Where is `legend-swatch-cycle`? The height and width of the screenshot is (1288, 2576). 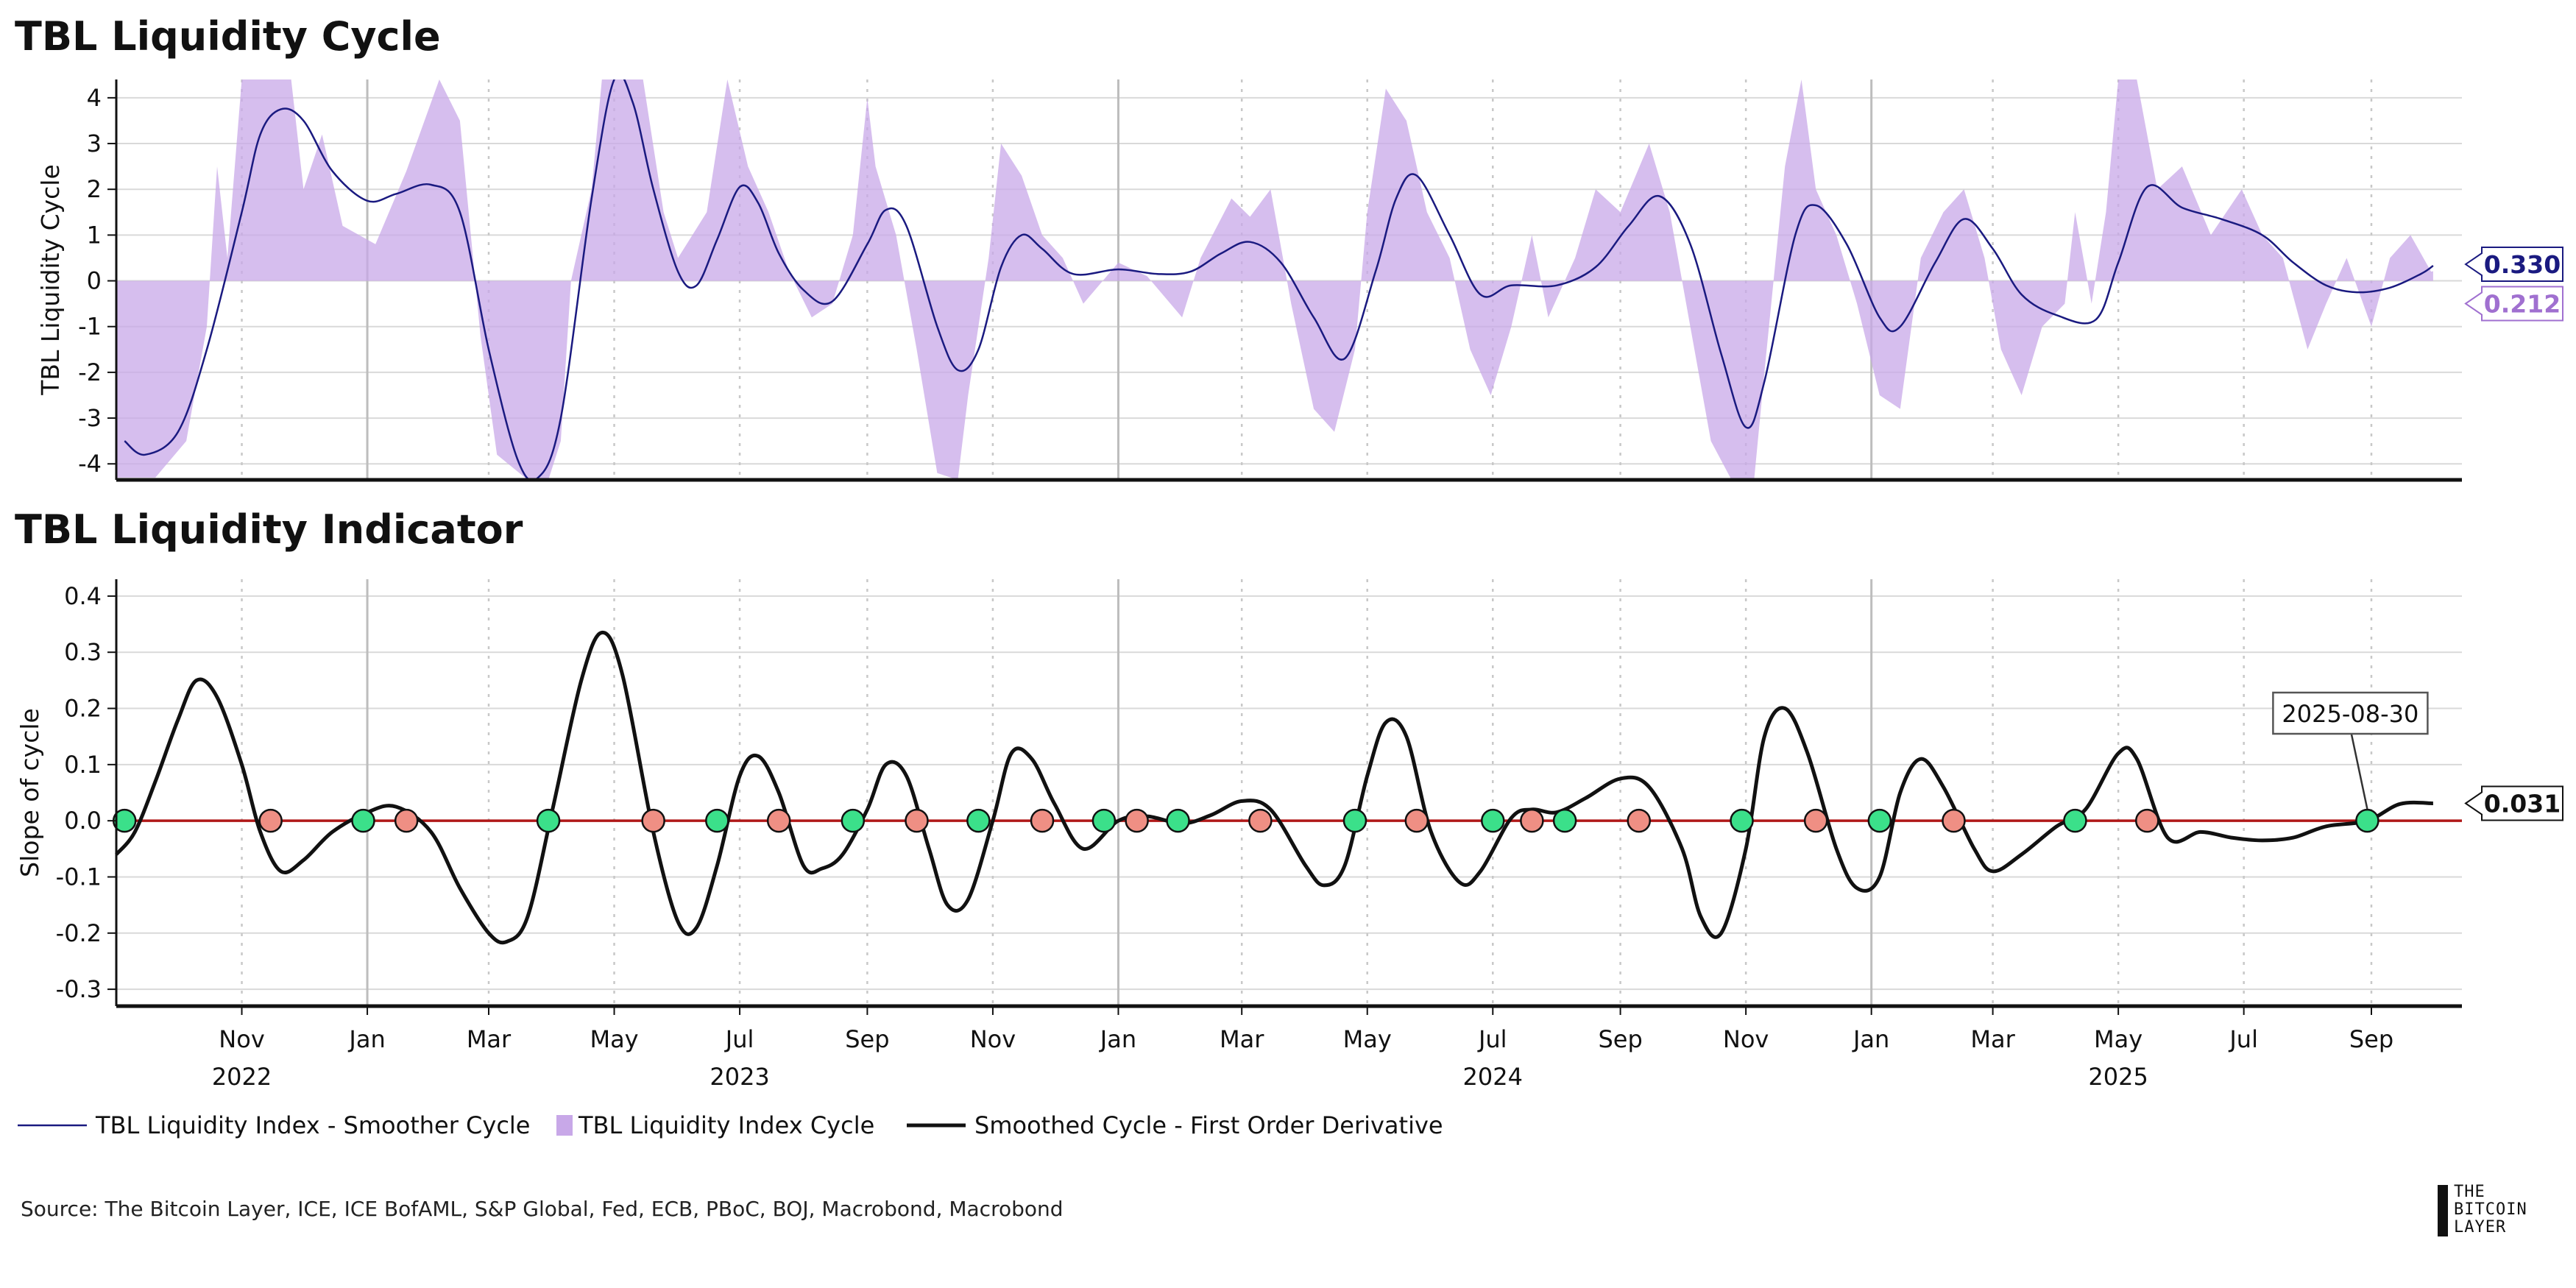 legend-swatch-cycle is located at coordinates (564, 1125).